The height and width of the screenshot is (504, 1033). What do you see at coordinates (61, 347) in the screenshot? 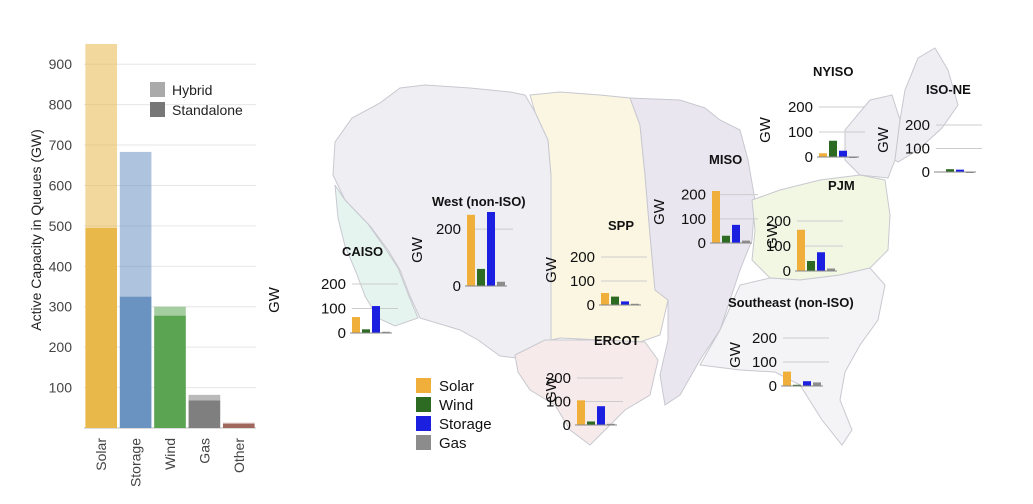
I see `y-tick-label: 200` at bounding box center [61, 347].